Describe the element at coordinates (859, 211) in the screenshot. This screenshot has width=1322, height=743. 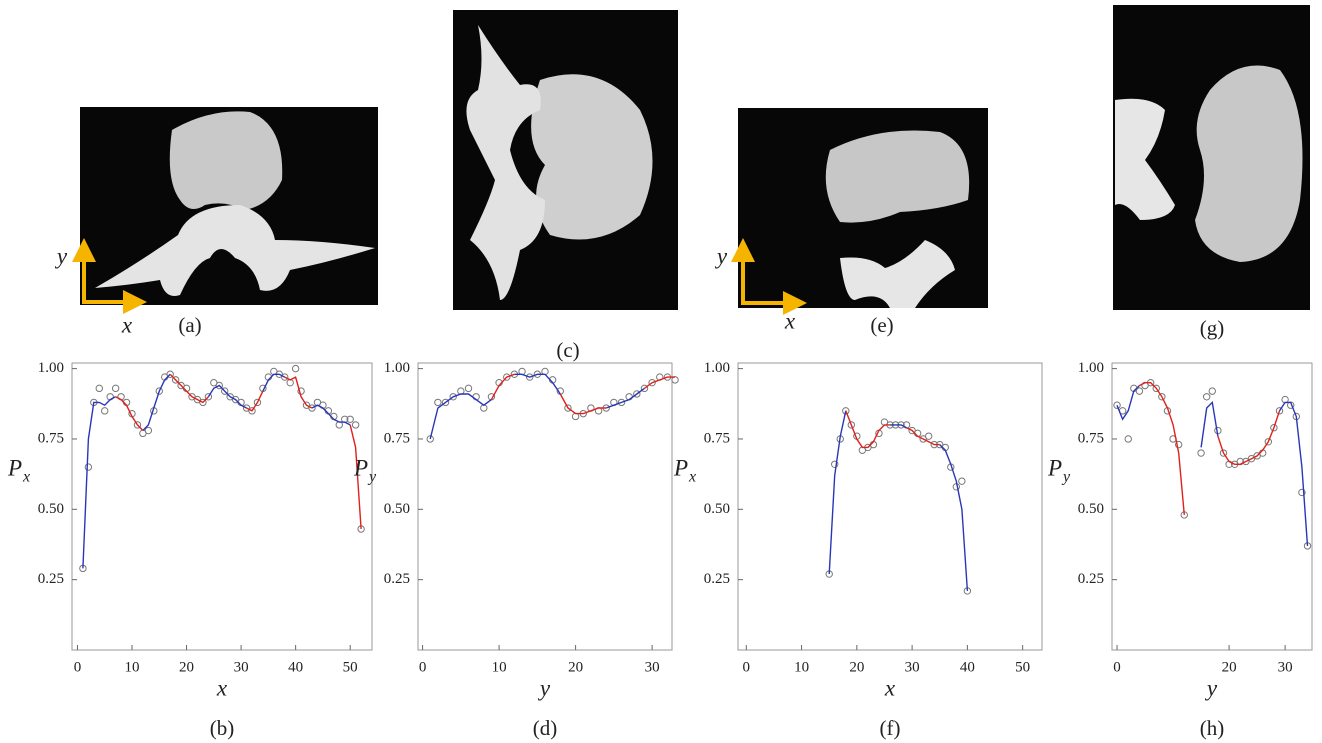
I see `image-e` at that location.